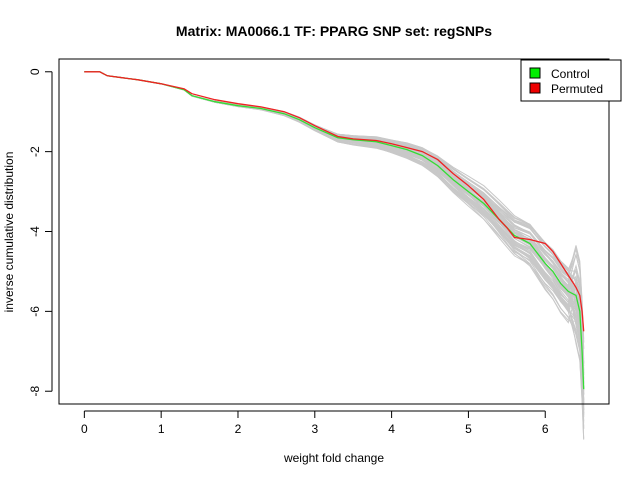 The width and height of the screenshot is (640, 480). Describe the element at coordinates (314, 429) in the screenshot. I see `x-tick-label: 3` at that location.